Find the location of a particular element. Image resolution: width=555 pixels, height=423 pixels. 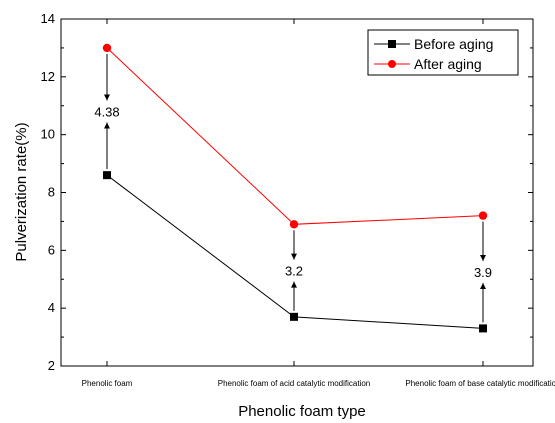

legend-label-before-aging: Before aging is located at coordinates (453, 44).